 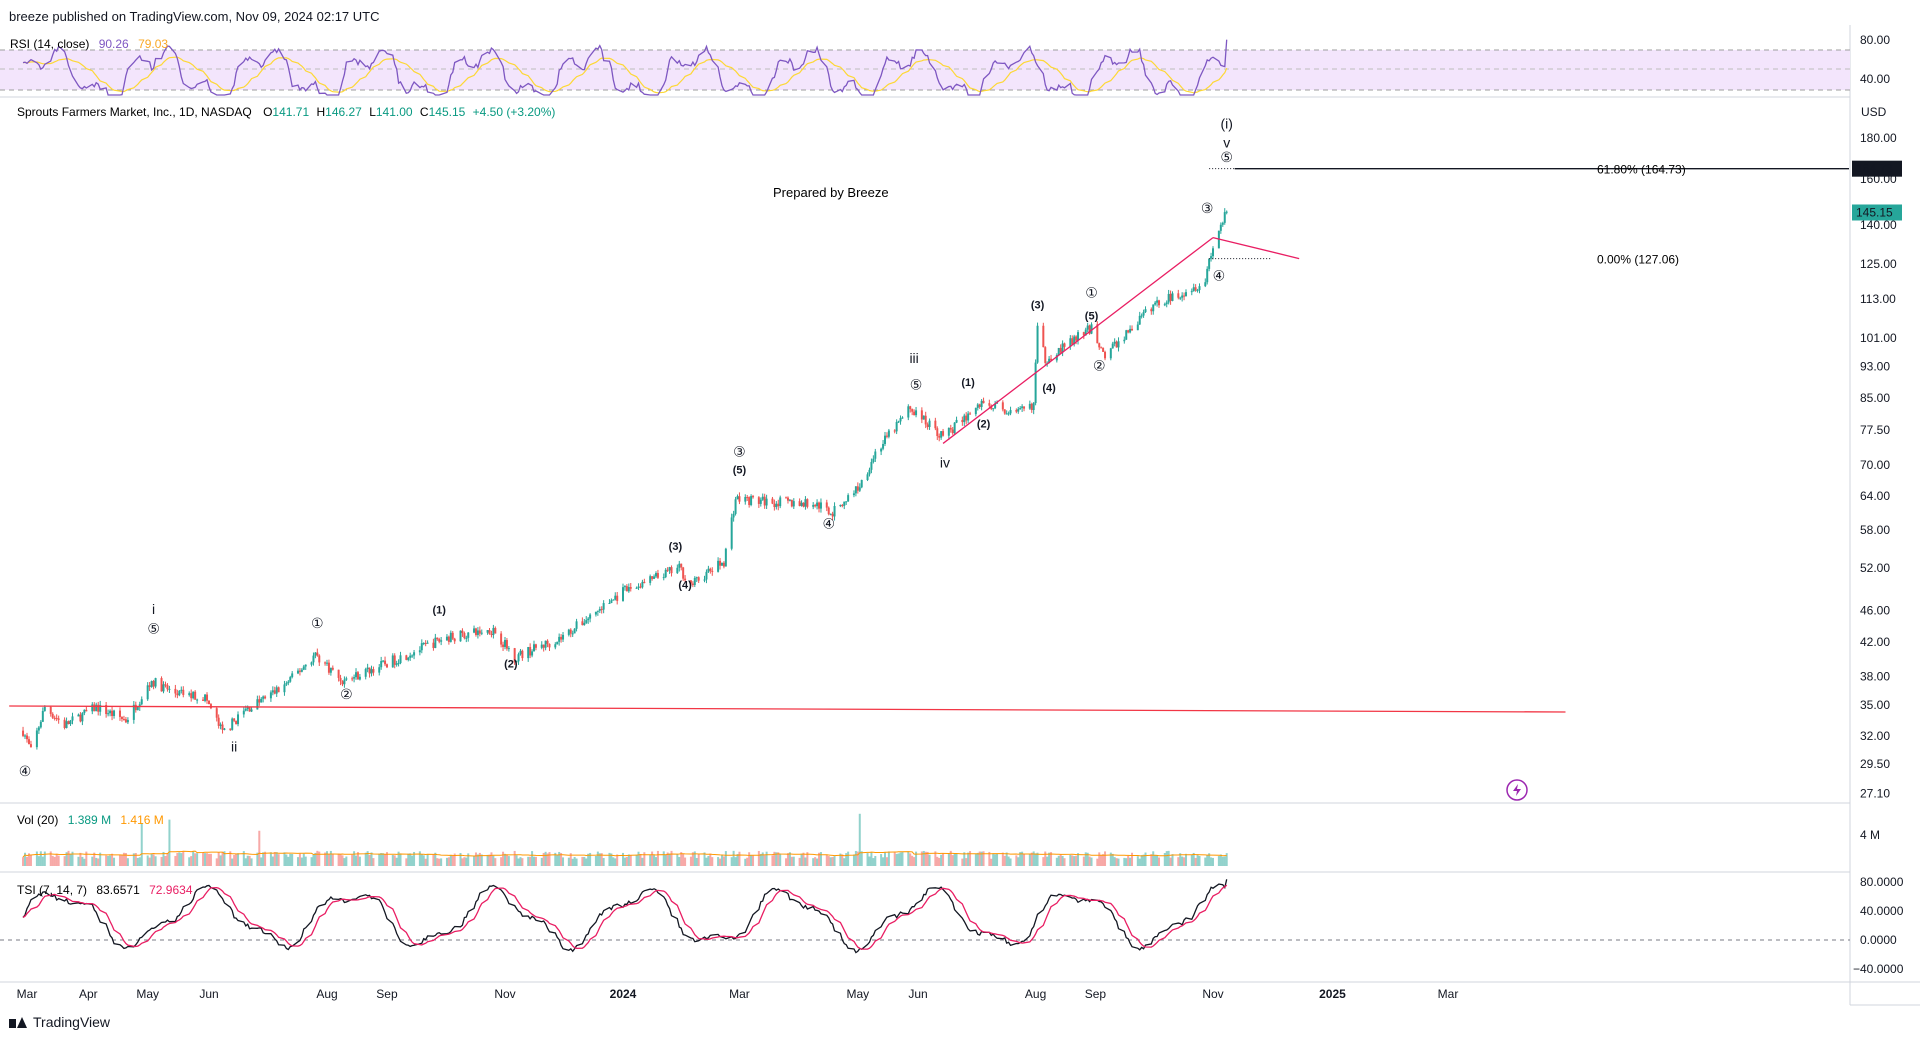 What do you see at coordinates (1529, 215) in the screenshot?
I see `fib-drawing: 61.80% (164.73) 0.00% (127.06)` at bounding box center [1529, 215].